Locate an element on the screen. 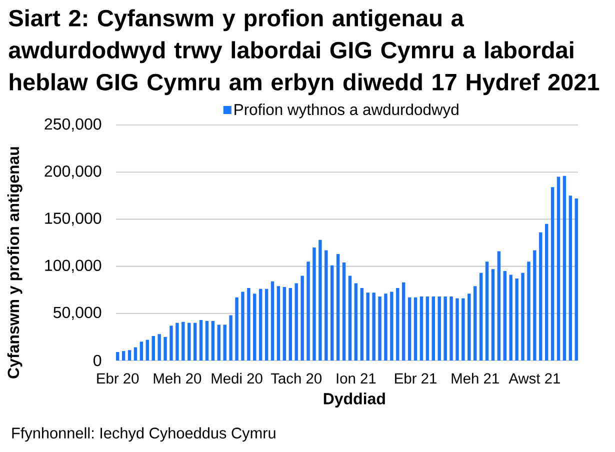  y-tick-label: 0 is located at coordinates (98, 360).